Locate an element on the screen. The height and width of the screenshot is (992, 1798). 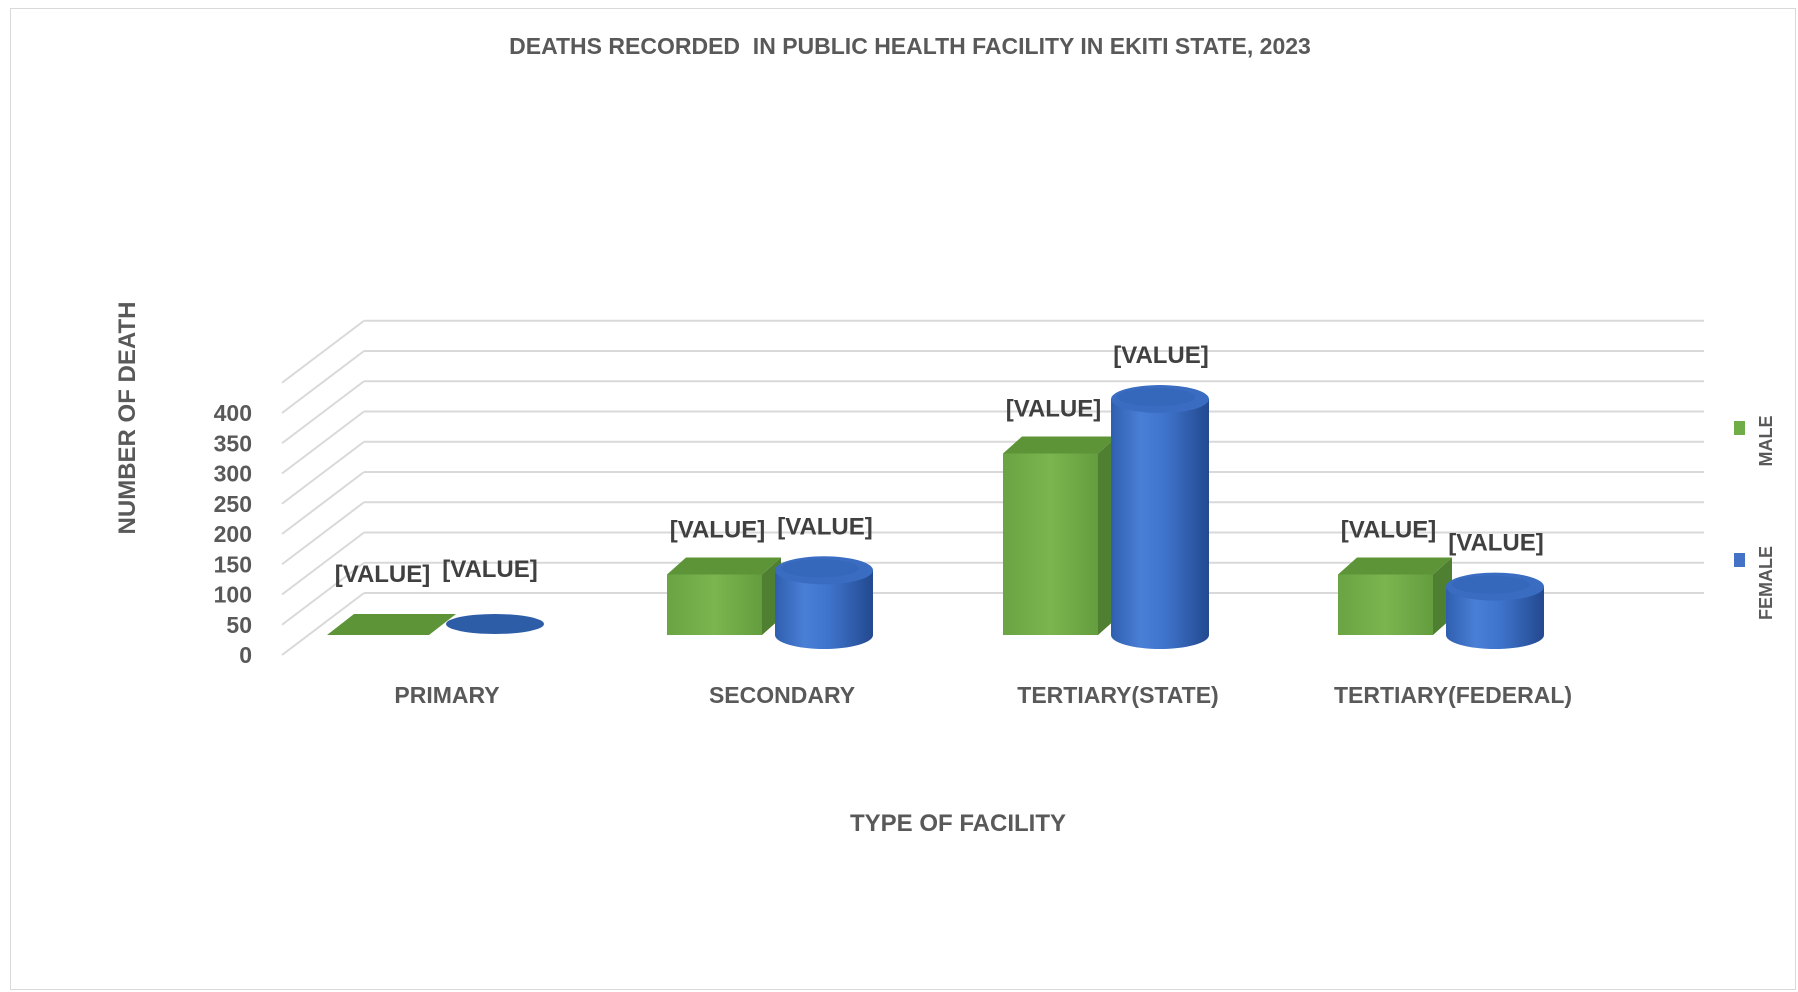
y-tick-label: 400 is located at coordinates (233, 413).